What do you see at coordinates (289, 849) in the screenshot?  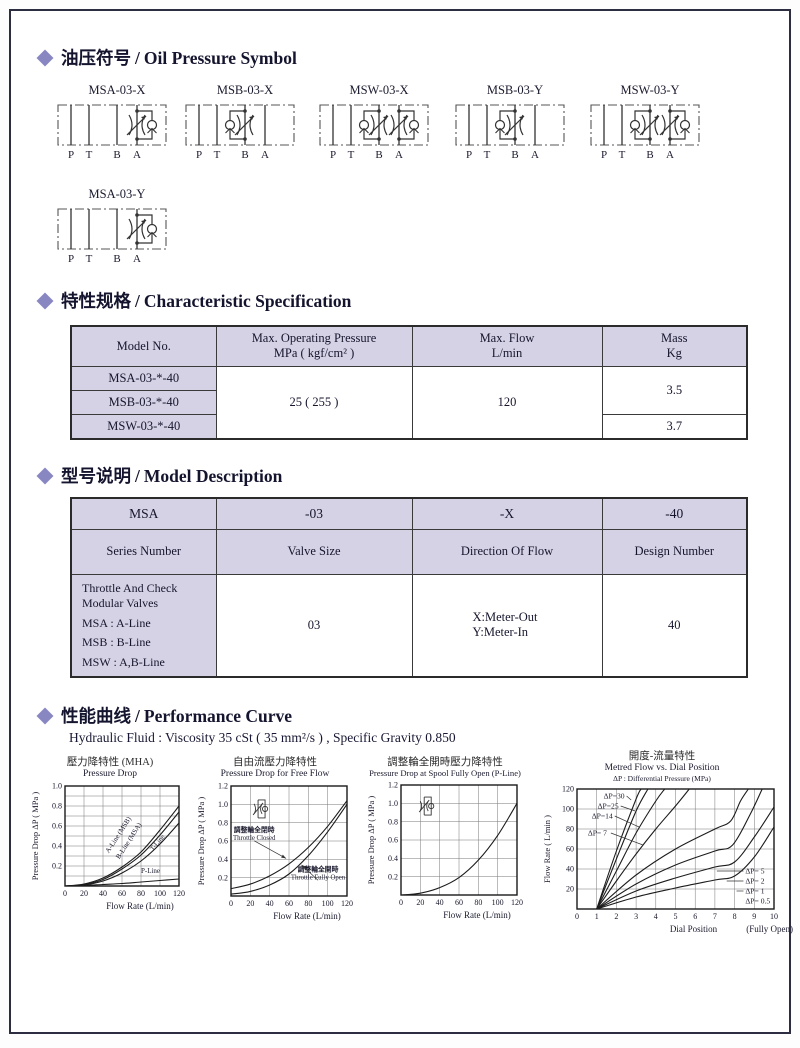 I see `curve-throttle-fully-open` at bounding box center [289, 849].